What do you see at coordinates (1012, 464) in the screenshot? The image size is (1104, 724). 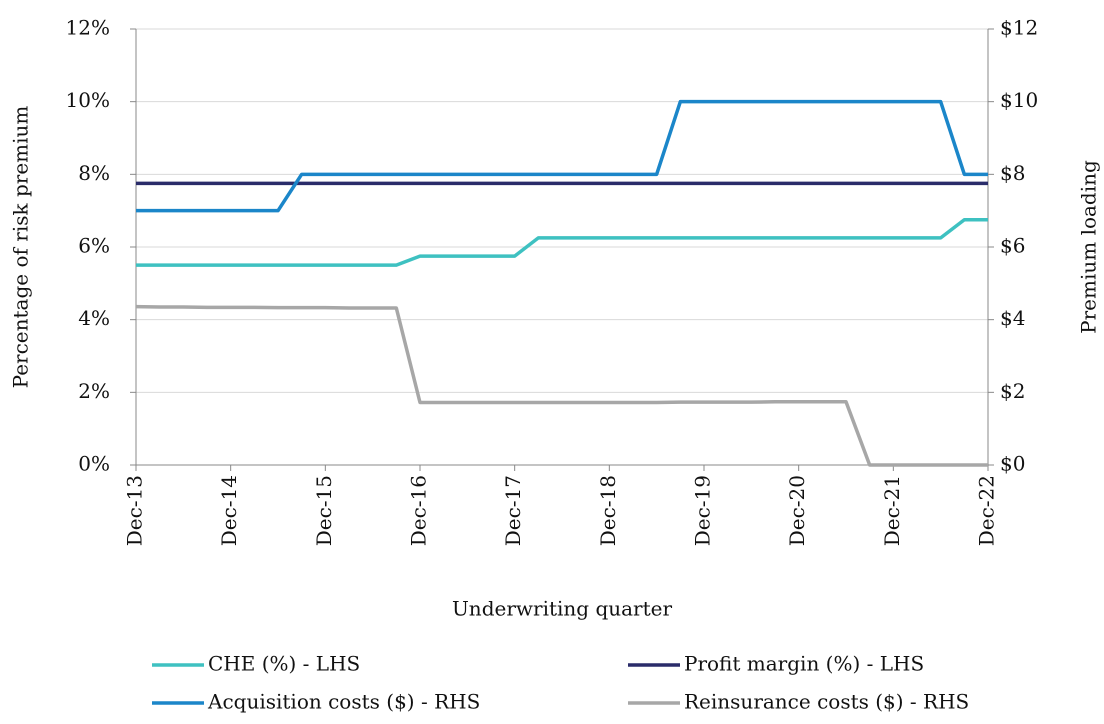 I see `y2-tick-label: $0` at bounding box center [1012, 464].